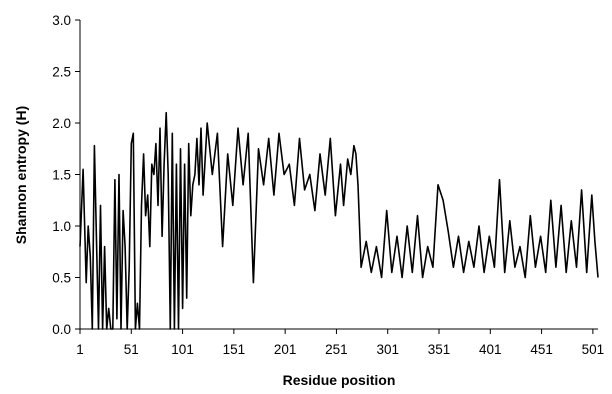 The height and width of the screenshot is (394, 612). Describe the element at coordinates (234, 349) in the screenshot. I see `x-tick-label: 151` at that location.